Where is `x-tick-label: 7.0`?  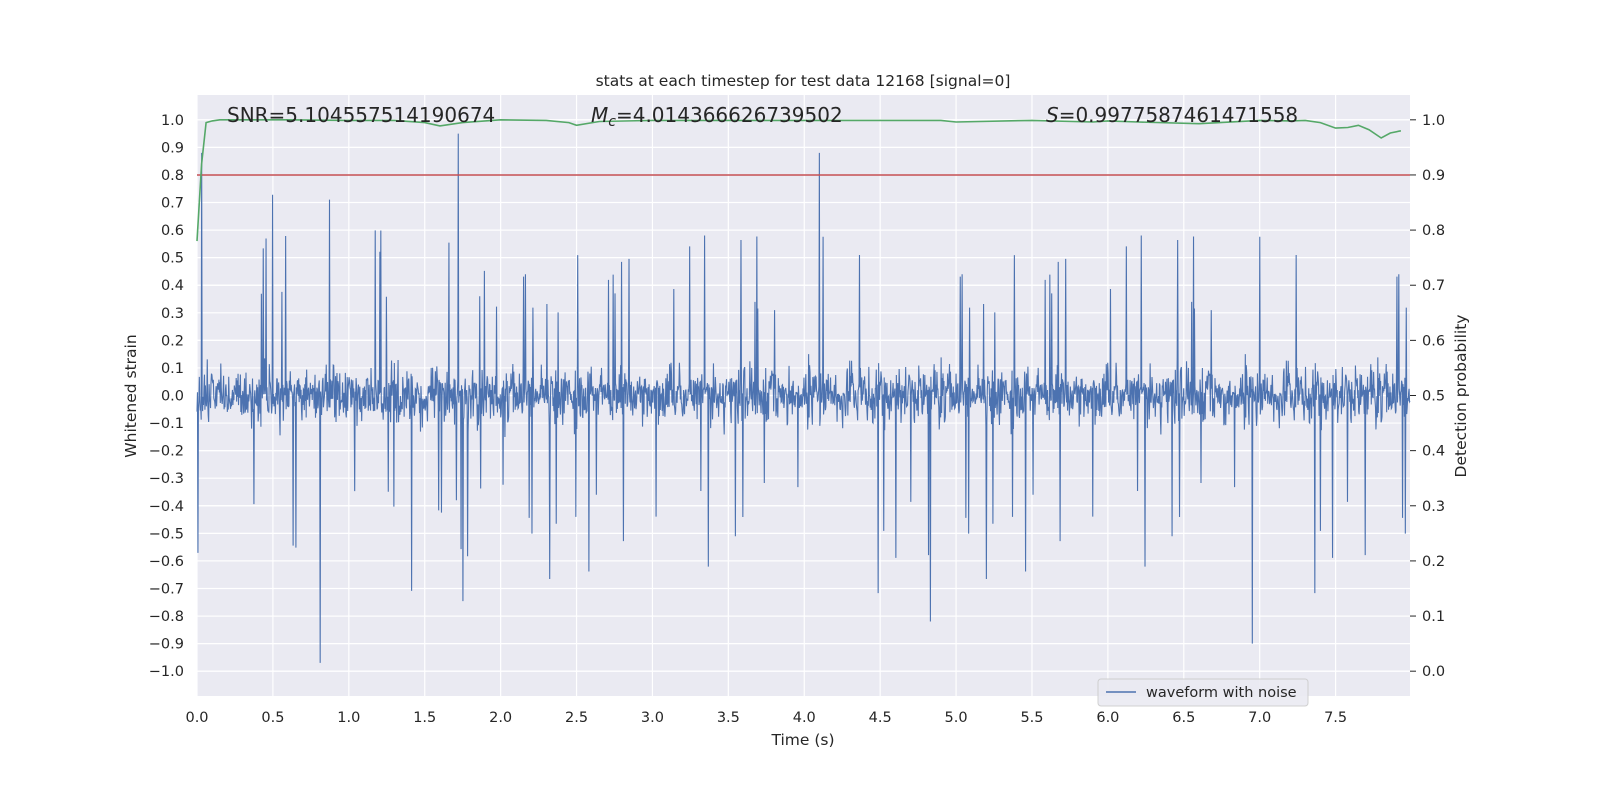 x-tick-label: 7.0 is located at coordinates (1259, 718).